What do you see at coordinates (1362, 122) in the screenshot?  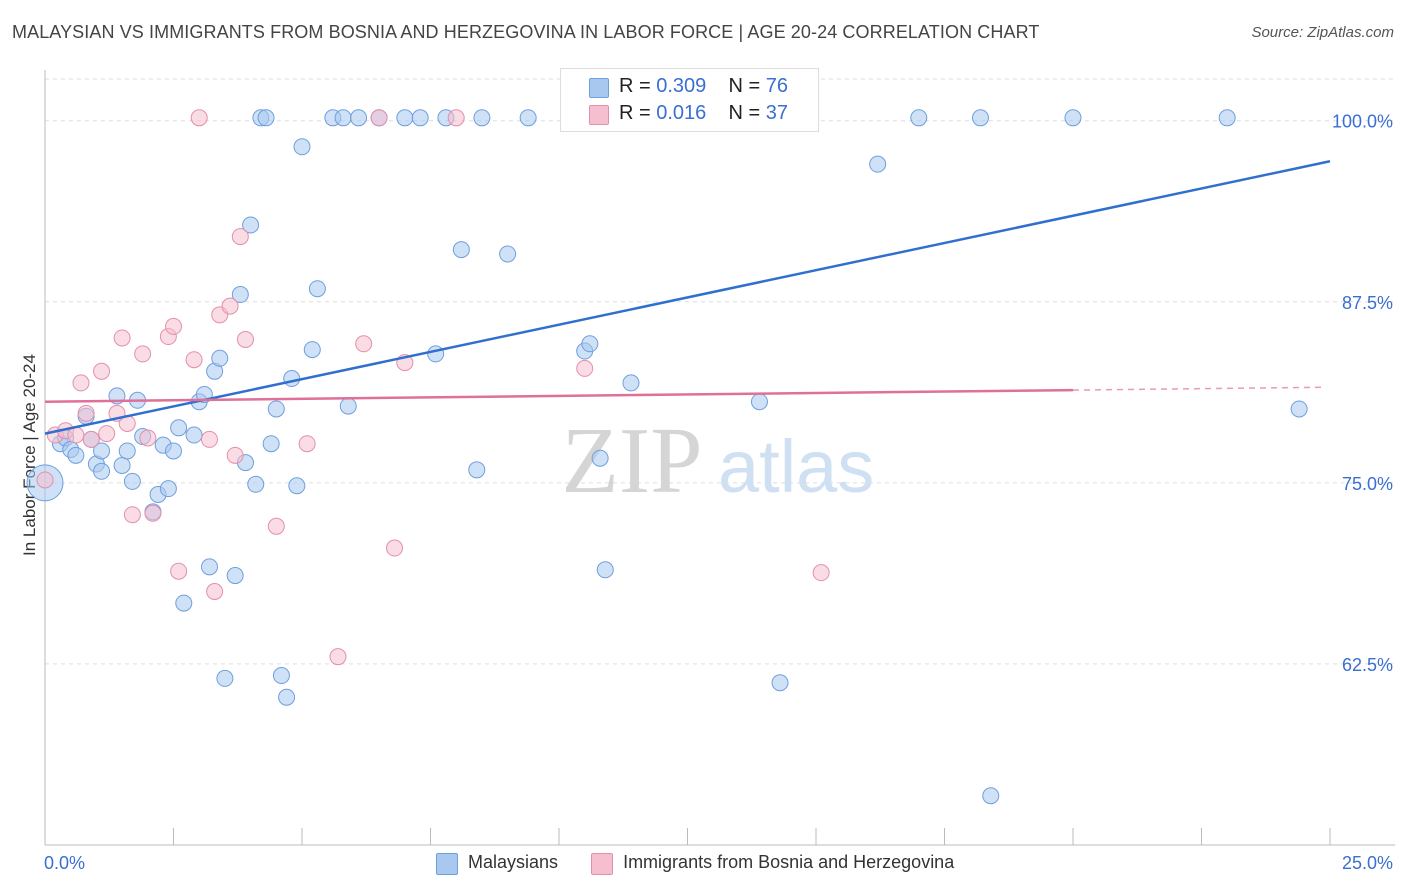 I see `y-tick-label: 100.0%` at bounding box center [1362, 122].